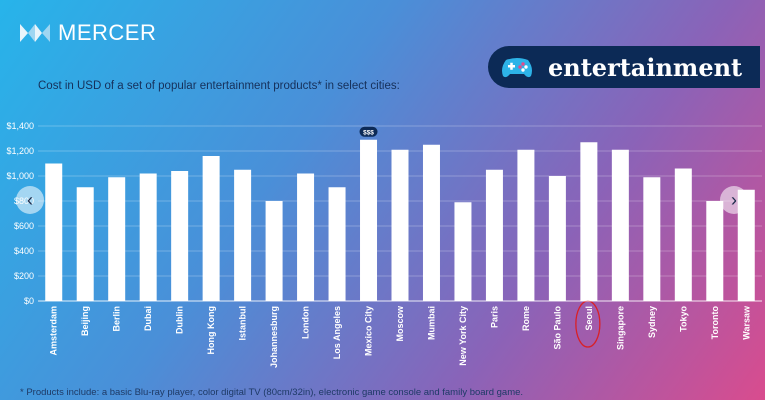 This screenshot has height=400, width=765. Describe the element at coordinates (306, 322) in the screenshot. I see `x-tick-label: London` at that location.